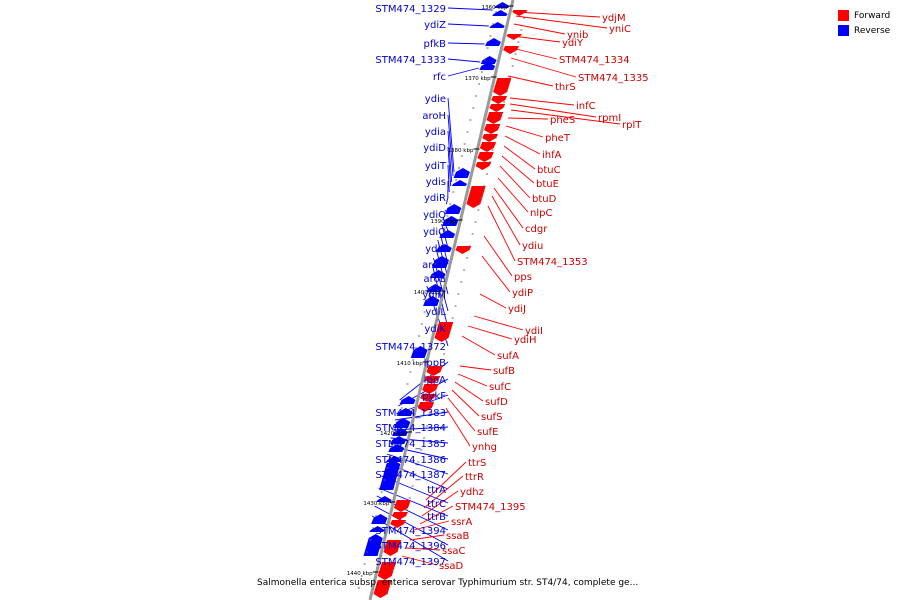 This screenshot has width=900, height=600. Describe the element at coordinates (435, 198) in the screenshot. I see `gene-label-ydir: ydiR` at that location.